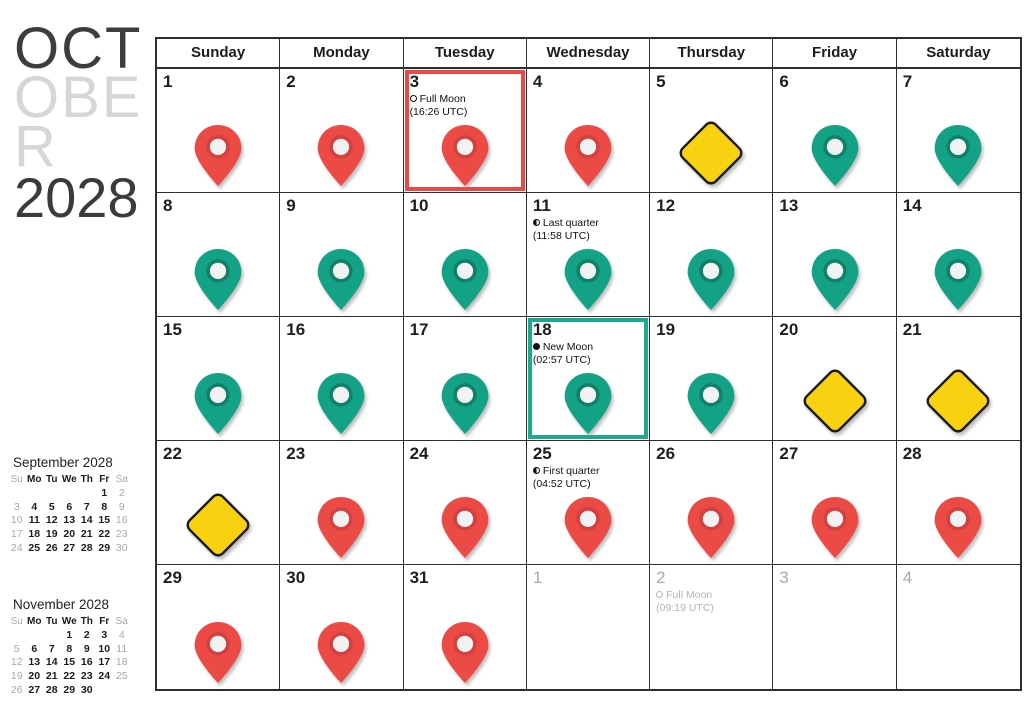 This screenshot has width=1024, height=724. I want to click on day-number: 20, so click(789, 329).